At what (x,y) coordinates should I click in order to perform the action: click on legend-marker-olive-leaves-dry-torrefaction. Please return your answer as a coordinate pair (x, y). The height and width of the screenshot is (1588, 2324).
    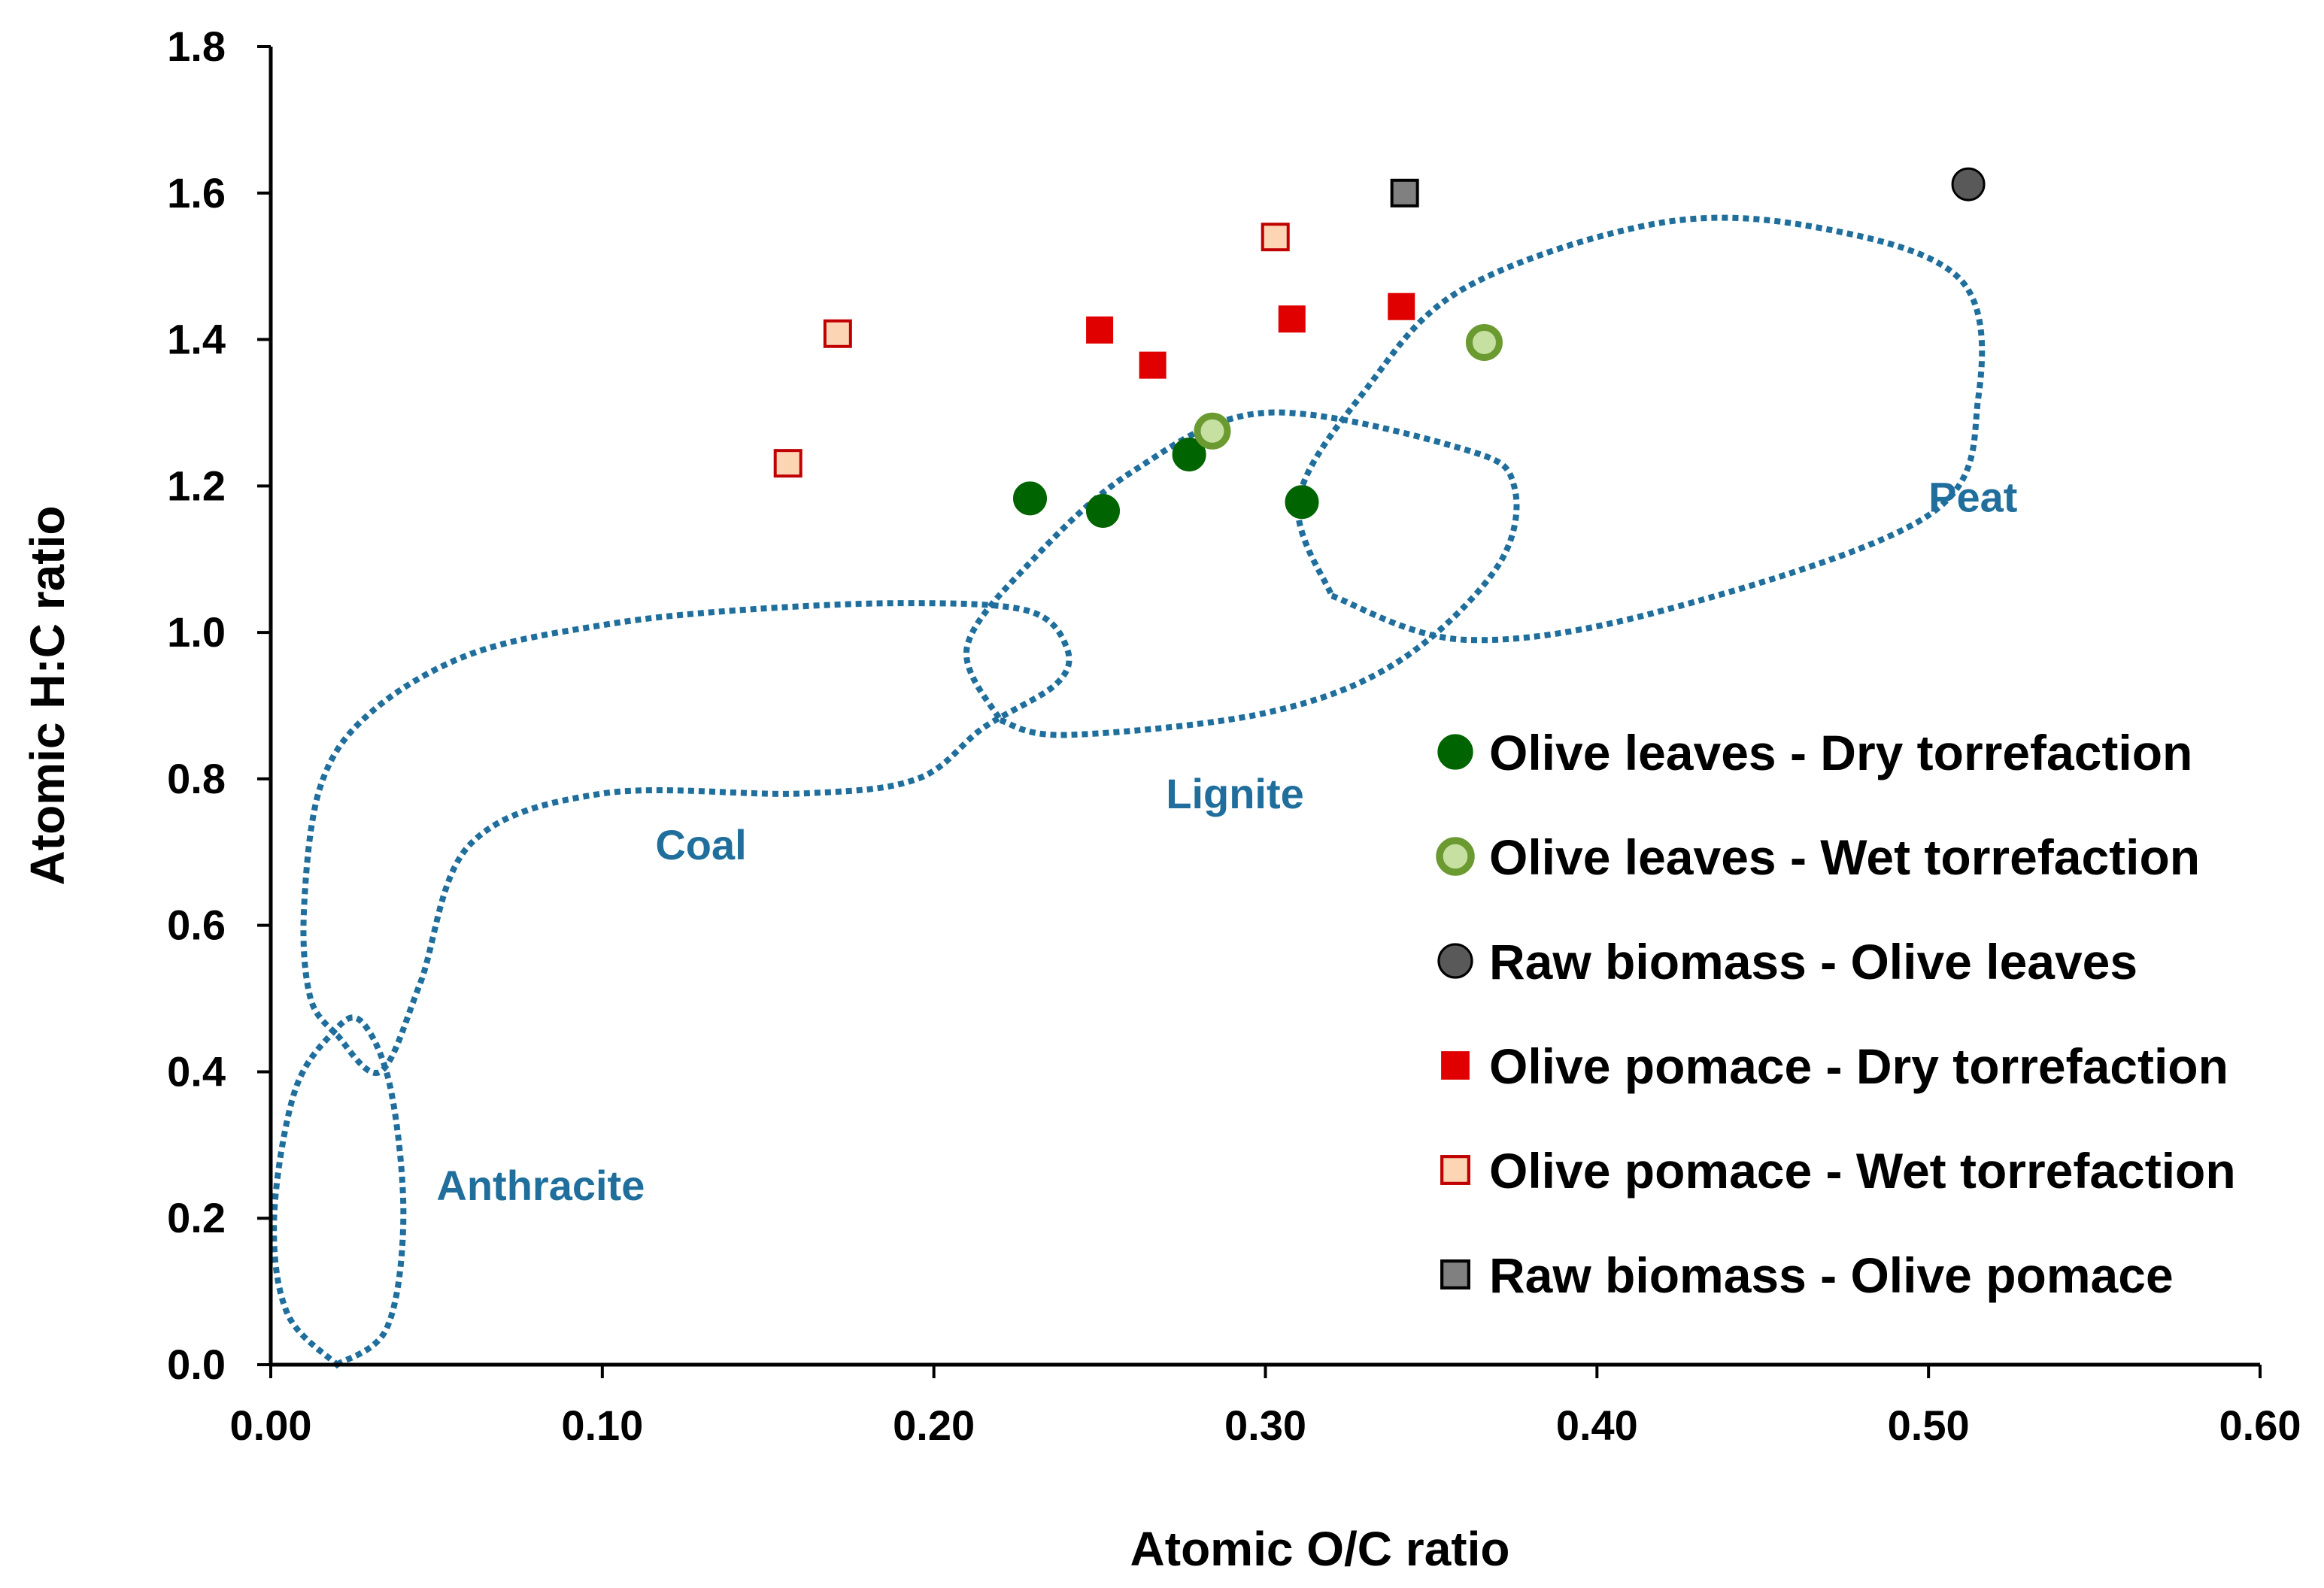
    Looking at the image, I should click on (1455, 752).